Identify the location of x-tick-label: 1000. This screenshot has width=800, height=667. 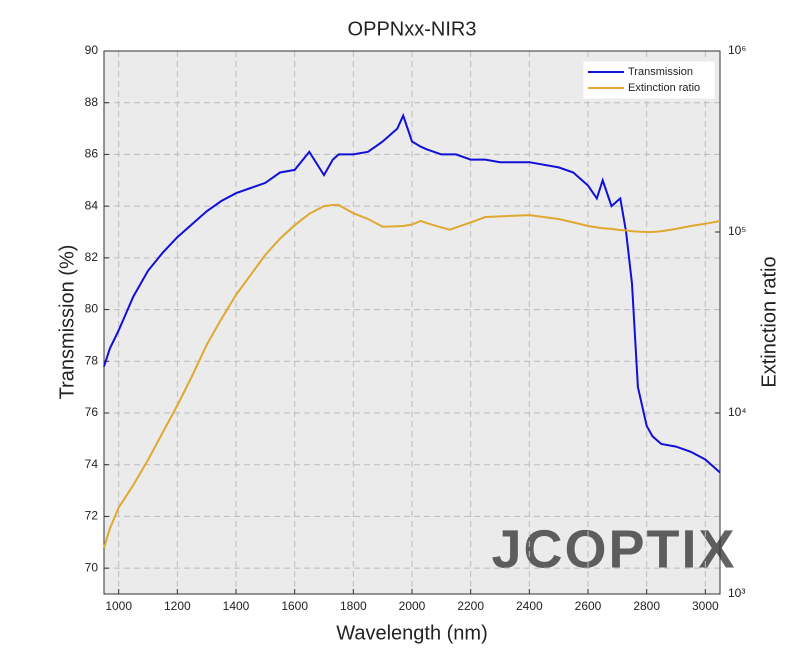
(118, 606).